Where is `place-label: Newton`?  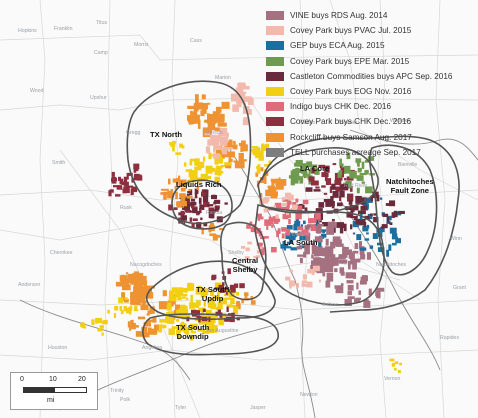 place-label: Newton is located at coordinates (309, 395).